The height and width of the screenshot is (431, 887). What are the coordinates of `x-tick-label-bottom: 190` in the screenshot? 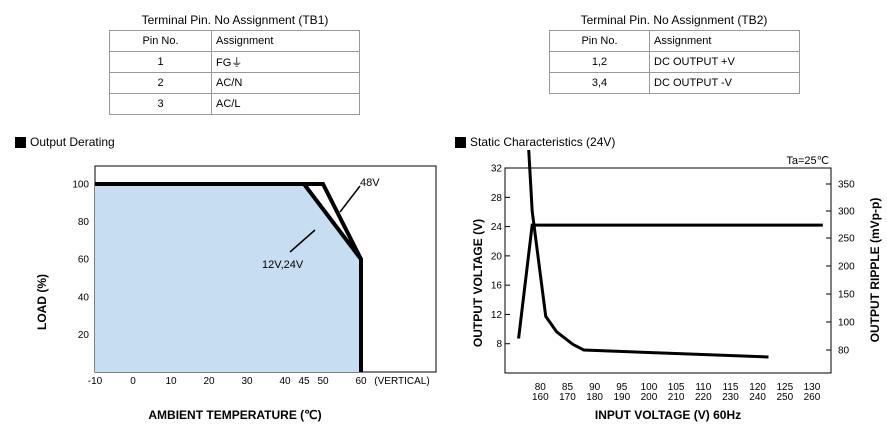 It's located at (621, 397).